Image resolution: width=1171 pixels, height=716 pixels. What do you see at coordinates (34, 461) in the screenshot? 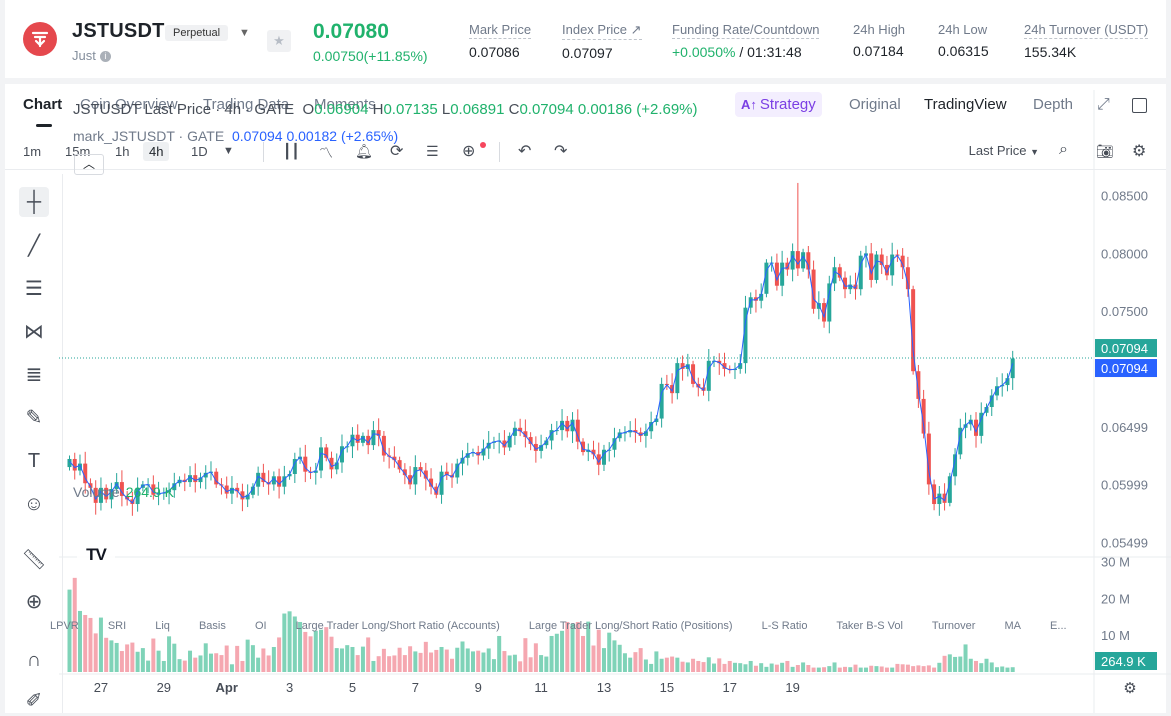
I see `text-icon: T` at bounding box center [34, 461].